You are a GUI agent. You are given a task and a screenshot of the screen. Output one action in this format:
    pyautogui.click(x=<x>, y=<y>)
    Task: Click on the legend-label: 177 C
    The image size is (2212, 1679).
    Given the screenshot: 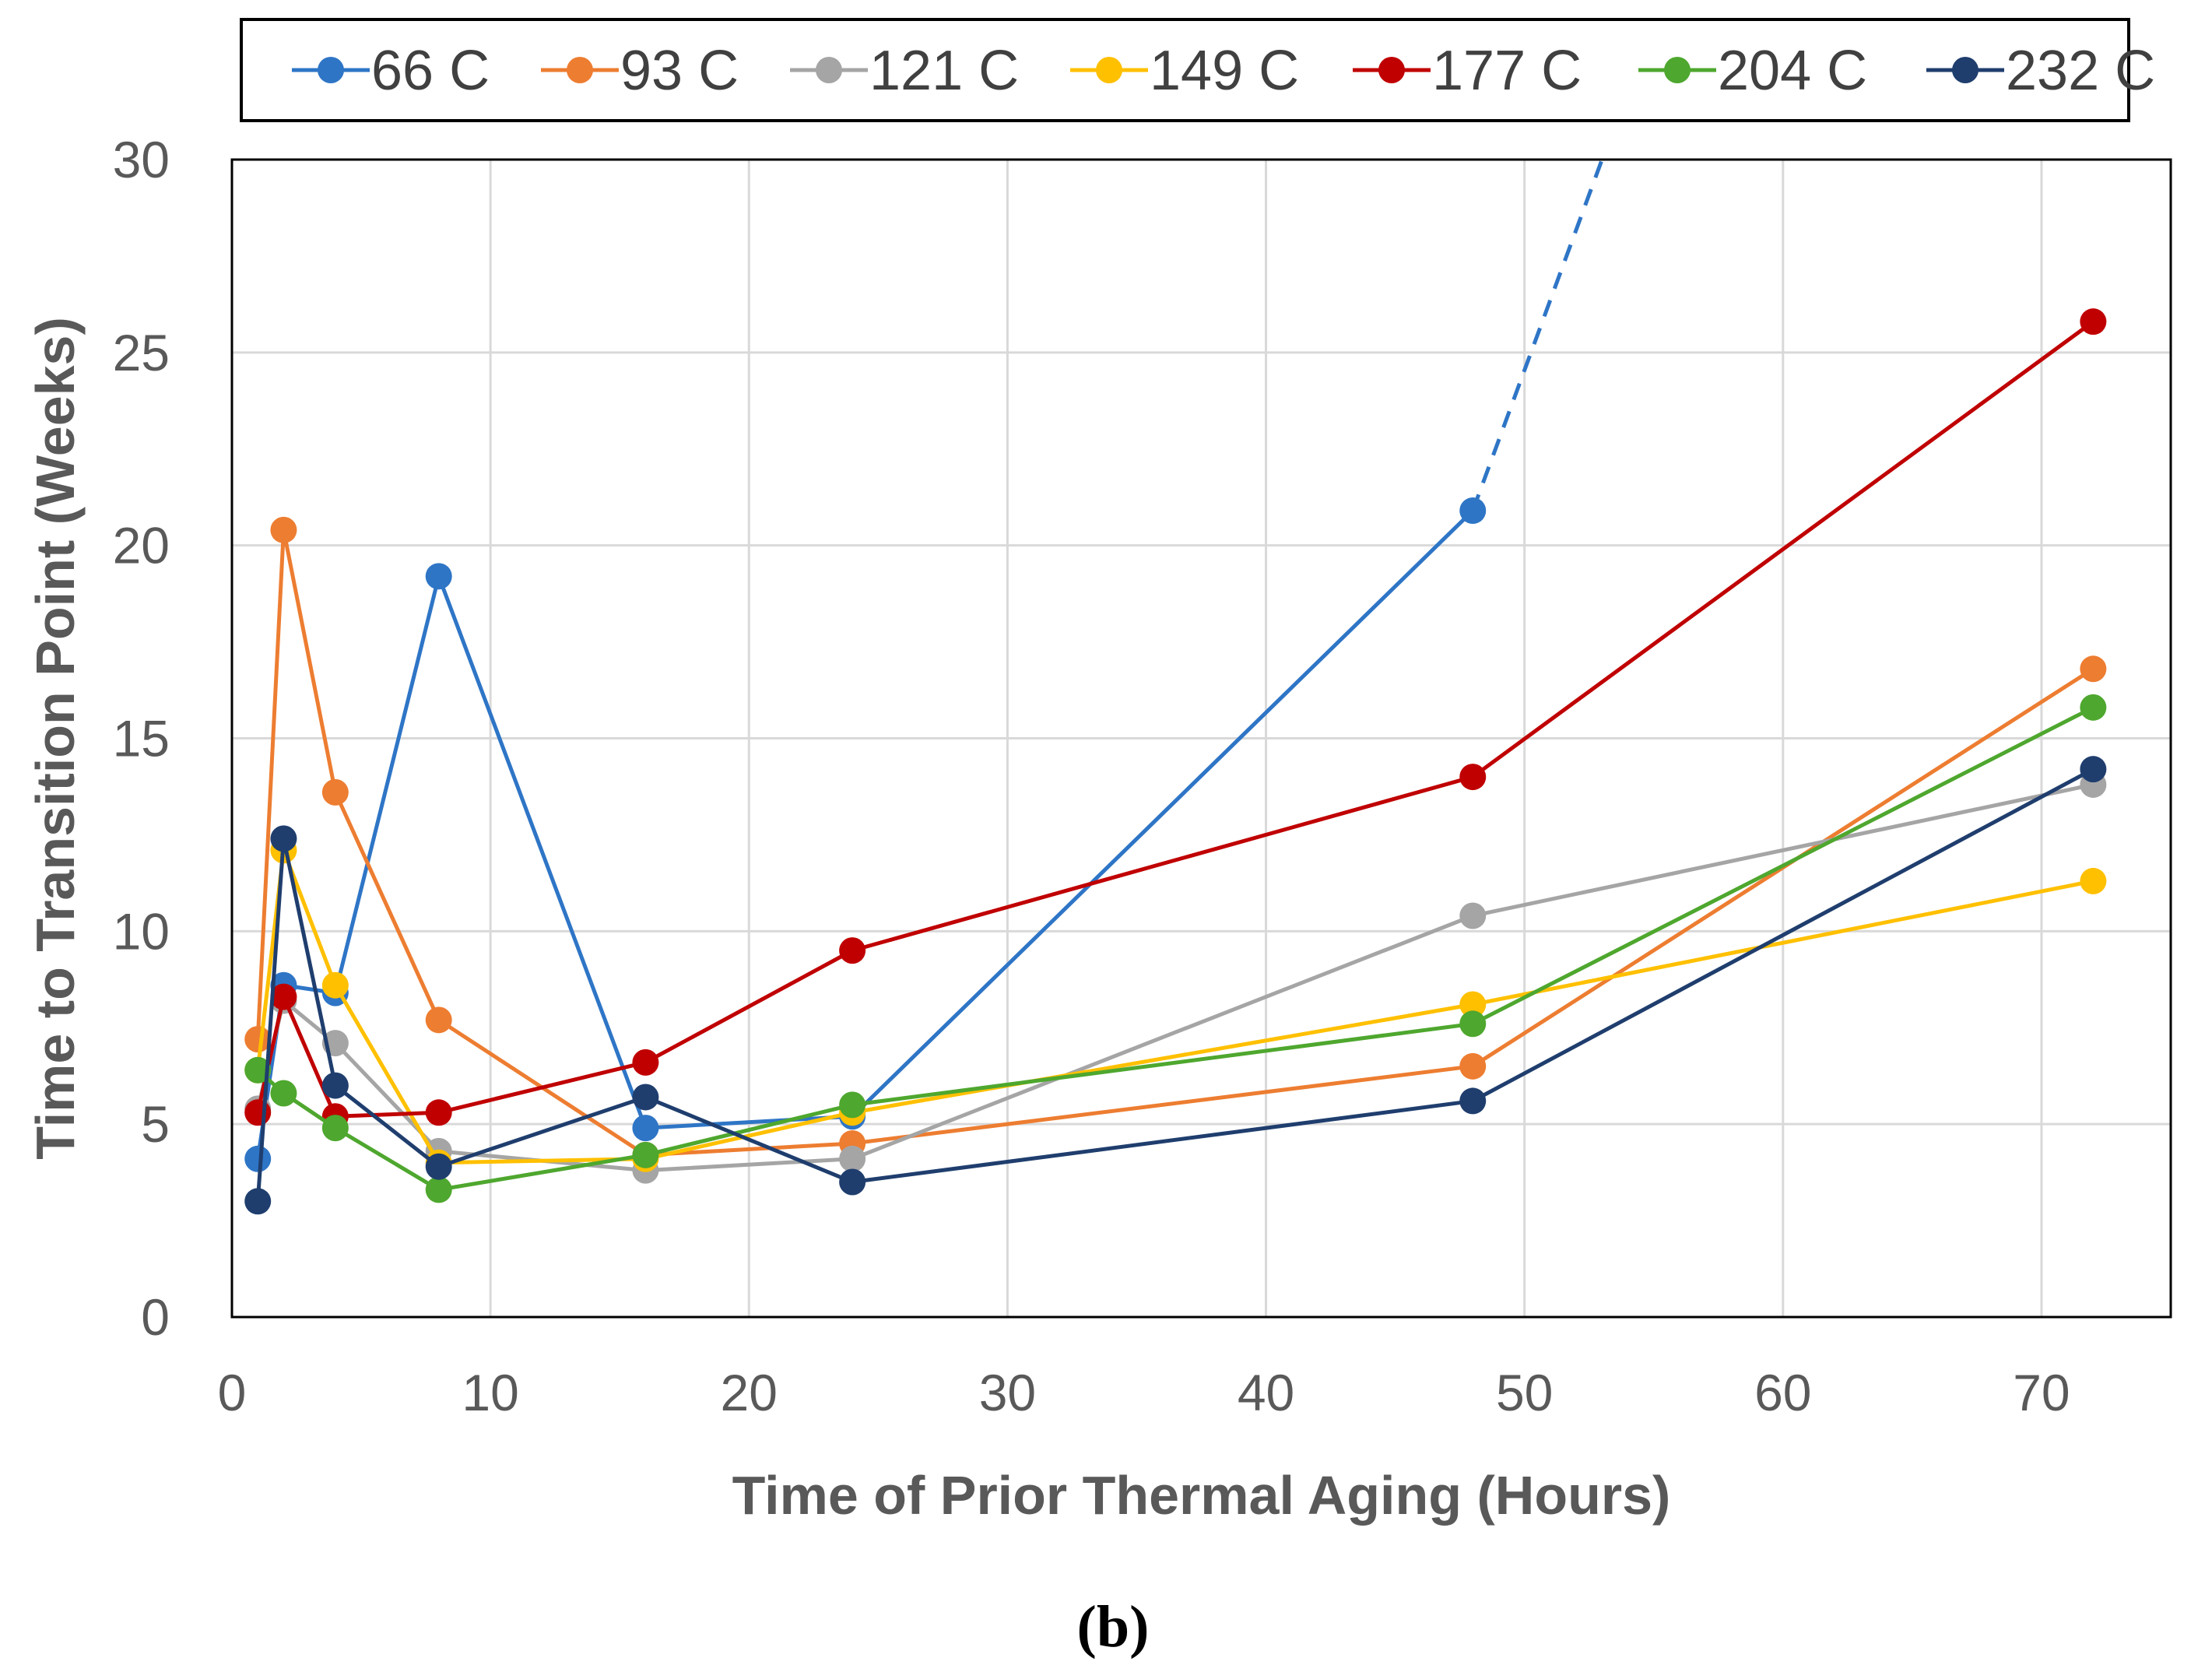 What is the action you would take?
    pyautogui.click(x=1507, y=71)
    